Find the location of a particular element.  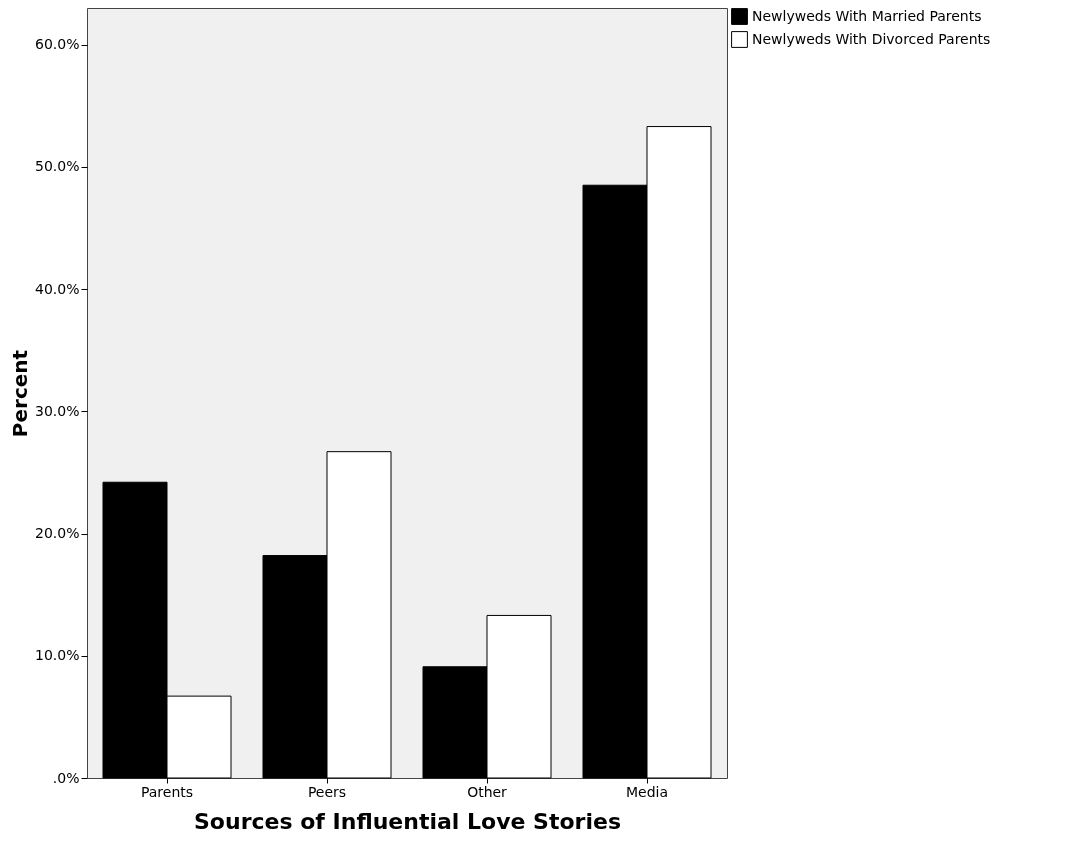

x-tick-label: Parents is located at coordinates (167, 791).